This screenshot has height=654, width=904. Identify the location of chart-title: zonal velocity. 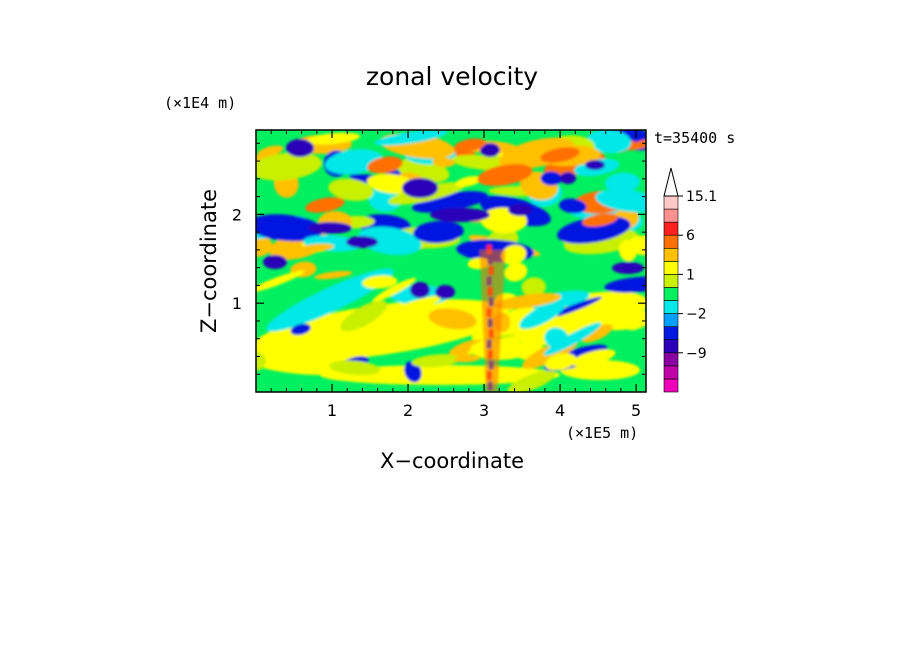
(452, 76).